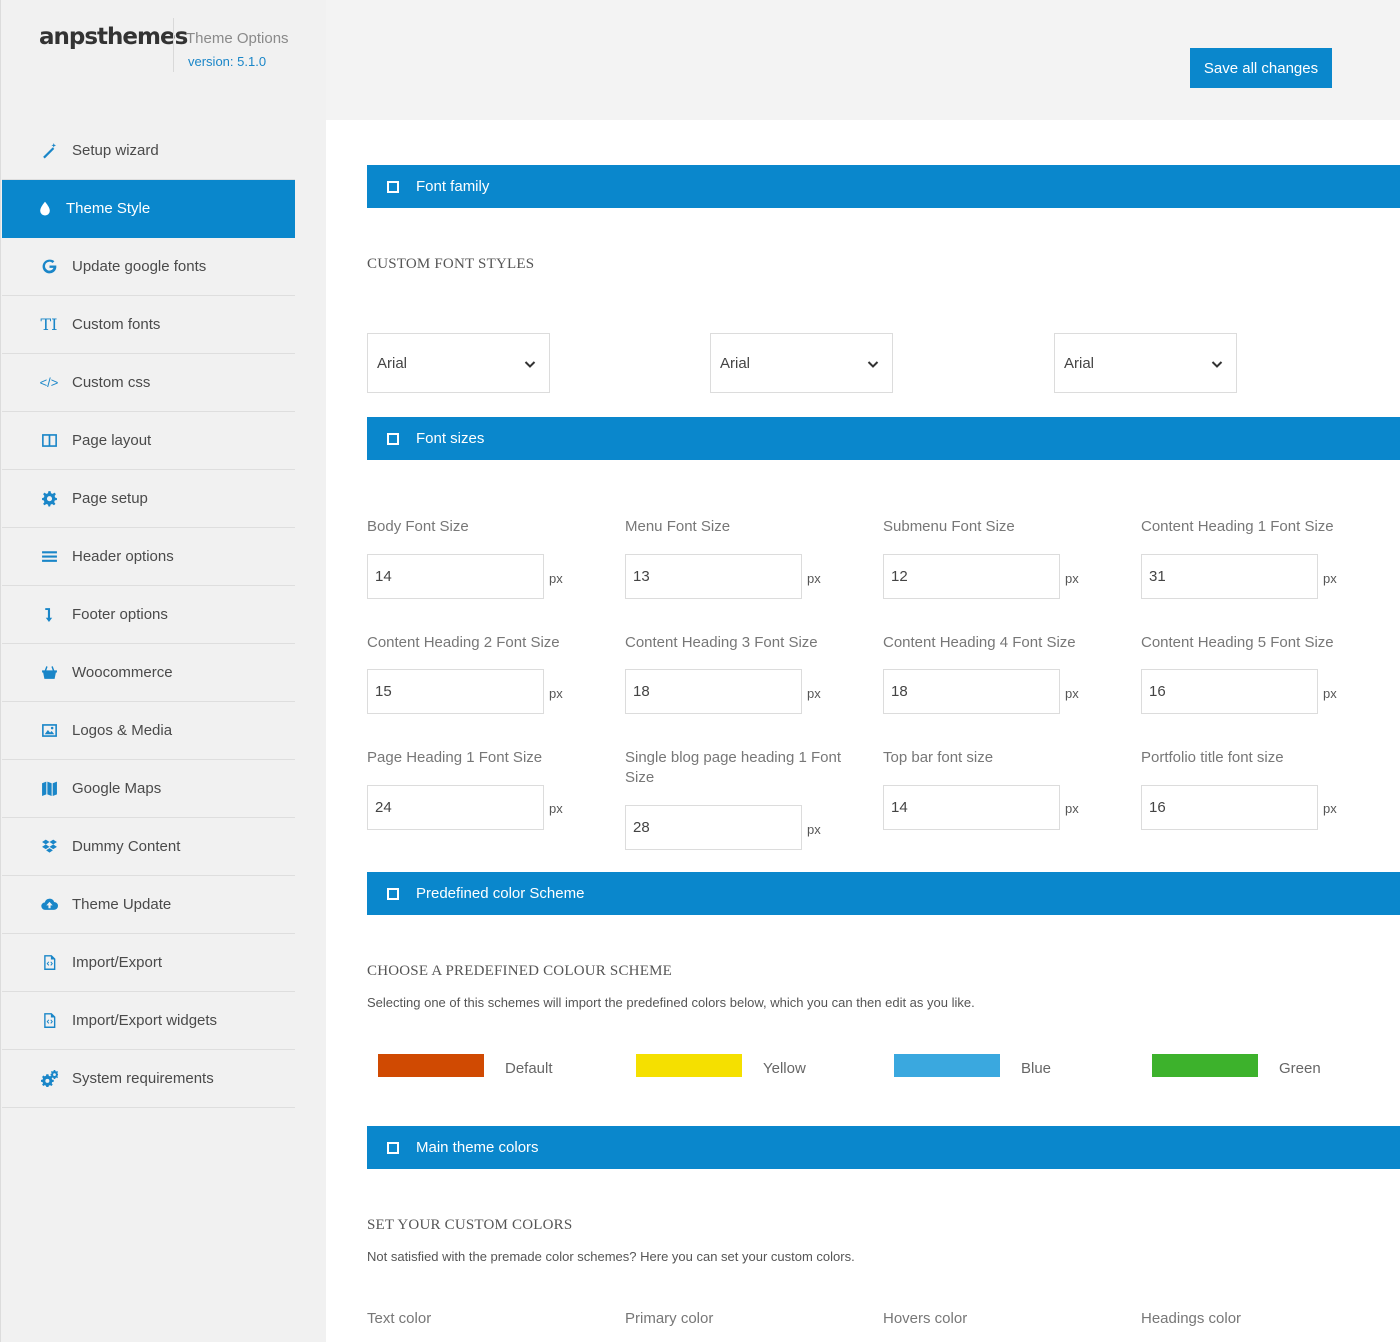  Describe the element at coordinates (949, 526) in the screenshot. I see `field-label: Submenu Font Size` at that location.